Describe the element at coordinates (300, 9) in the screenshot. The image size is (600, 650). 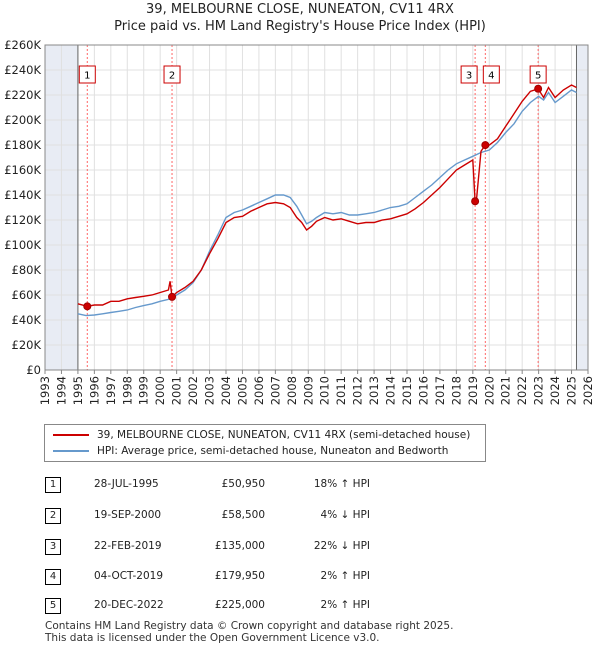
I see `chart-title: 39, MELBOURNE CLOSE, NUNEATON, CV11 4RX` at that location.